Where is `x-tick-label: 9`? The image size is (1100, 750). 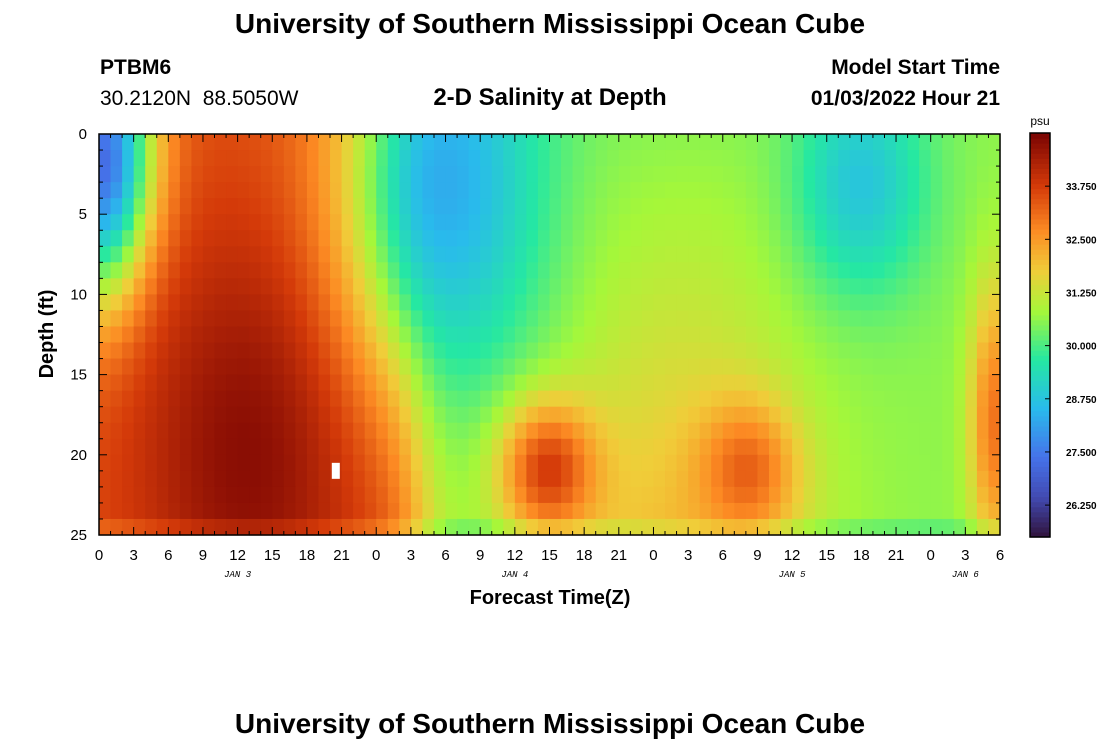
x-tick-label: 9 is located at coordinates (757, 555).